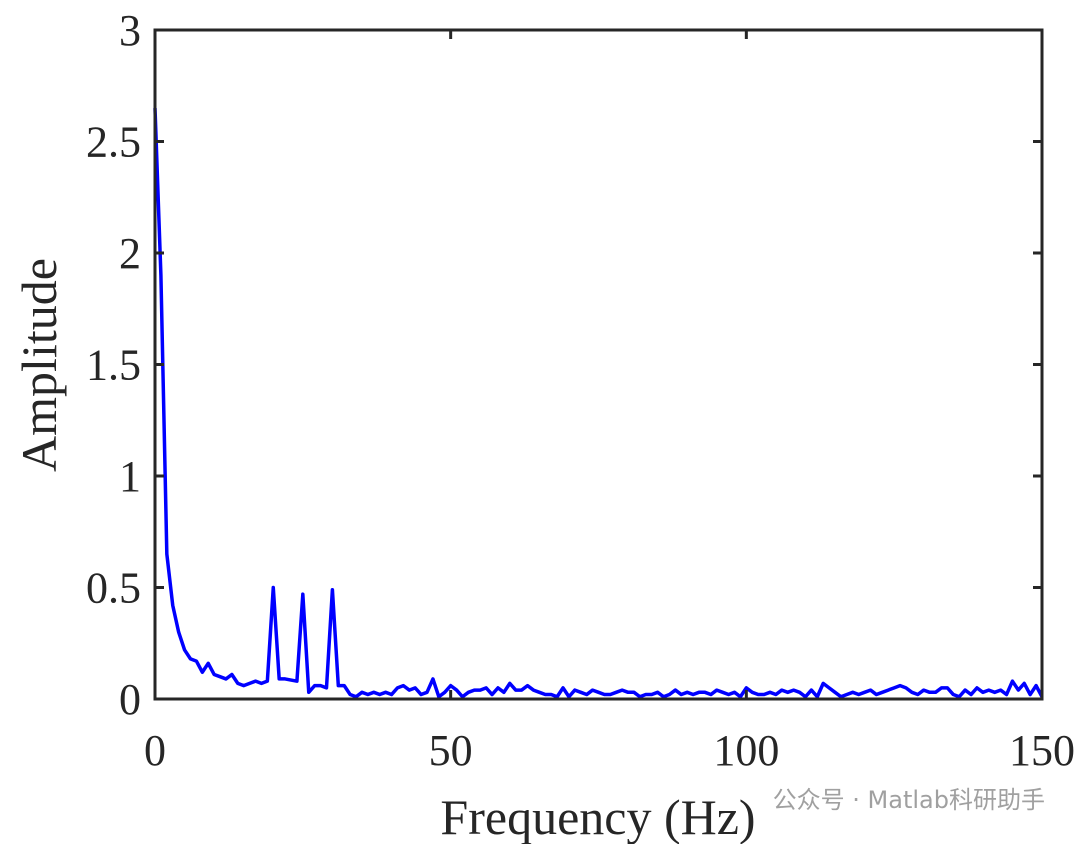 This screenshot has width=1080, height=844. What do you see at coordinates (113, 142) in the screenshot?
I see `y-tick-label: 2.5` at bounding box center [113, 142].